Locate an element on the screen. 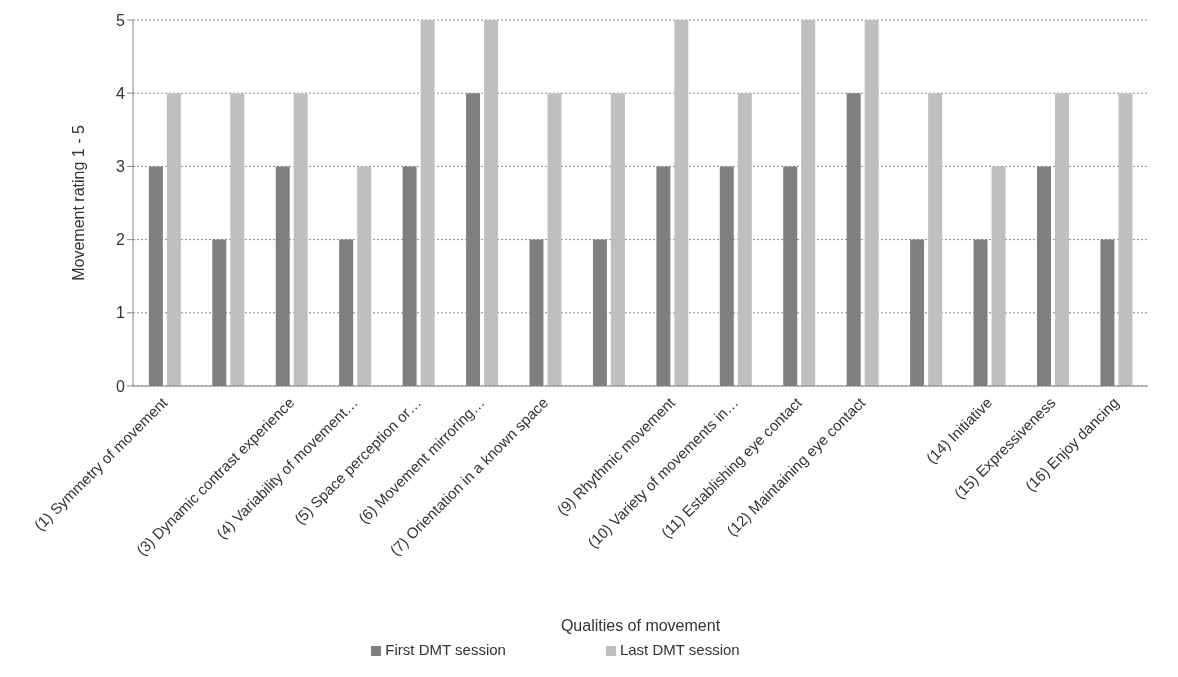  x-axis-title: Qualities of movement is located at coordinates (640, 625).